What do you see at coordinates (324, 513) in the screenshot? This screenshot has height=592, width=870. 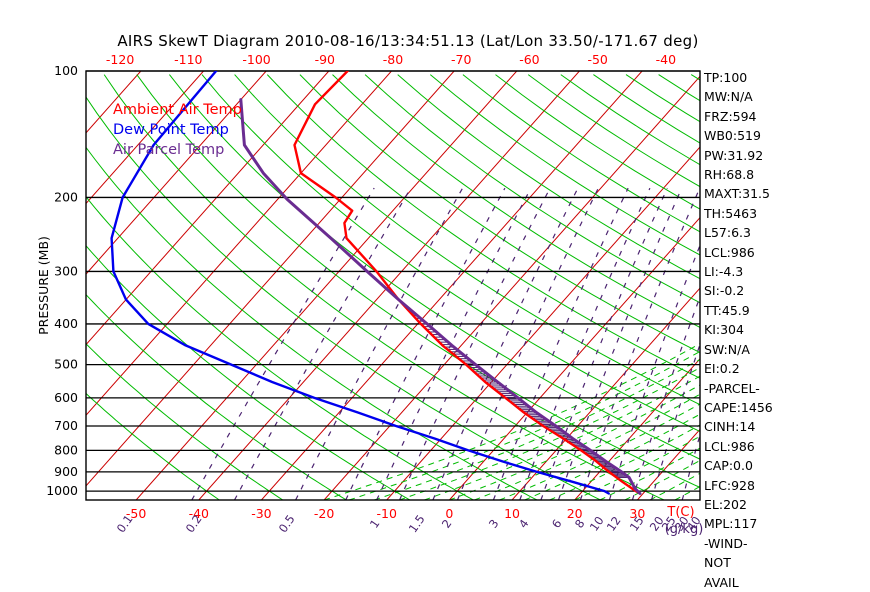 I see `temp-tick-bottom--20: -20` at bounding box center [324, 513].